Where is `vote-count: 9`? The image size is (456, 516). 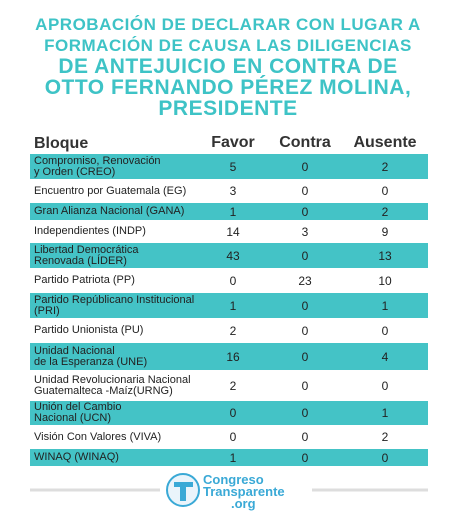
vote-count: 9 is located at coordinates (385, 231).